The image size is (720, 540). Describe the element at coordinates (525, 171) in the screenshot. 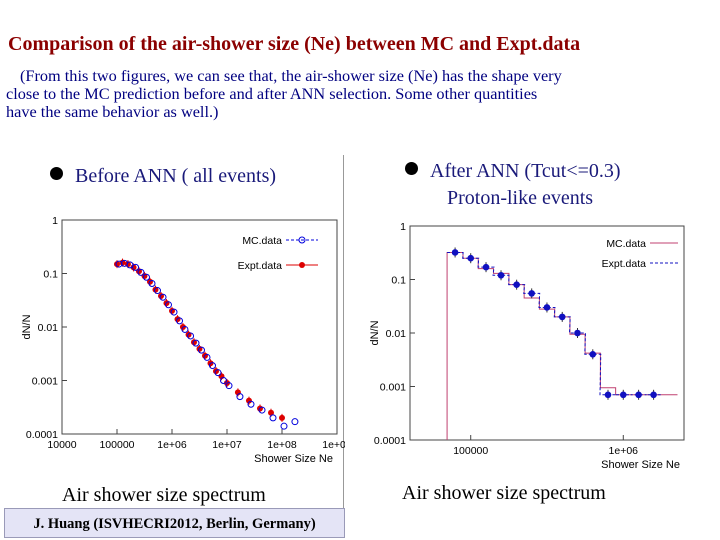

I see `right-panel-bullet-text: After ANN (Tcut<=0.3)` at that location.